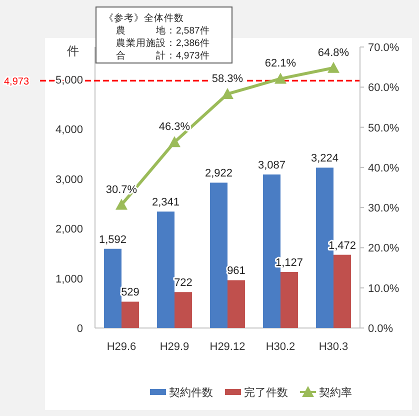  Describe the element at coordinates (333, 347) in the screenshot. I see `x-tick-label: H30.3` at that location.